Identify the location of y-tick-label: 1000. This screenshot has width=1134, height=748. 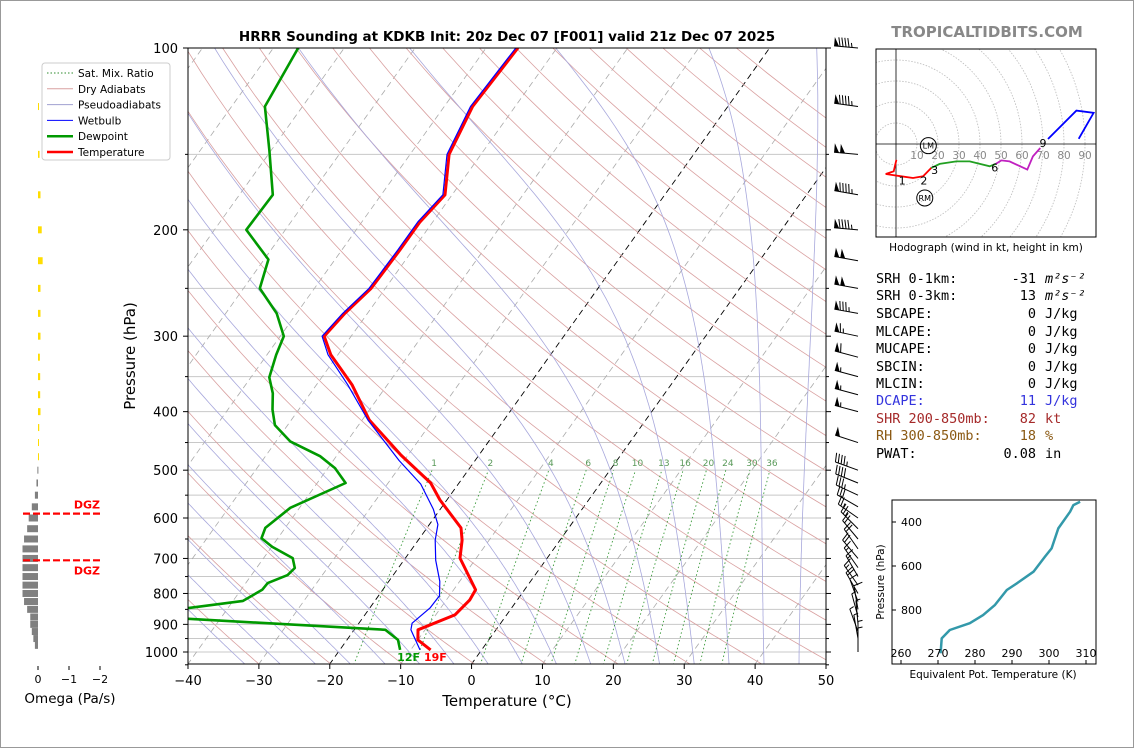
(161, 653).